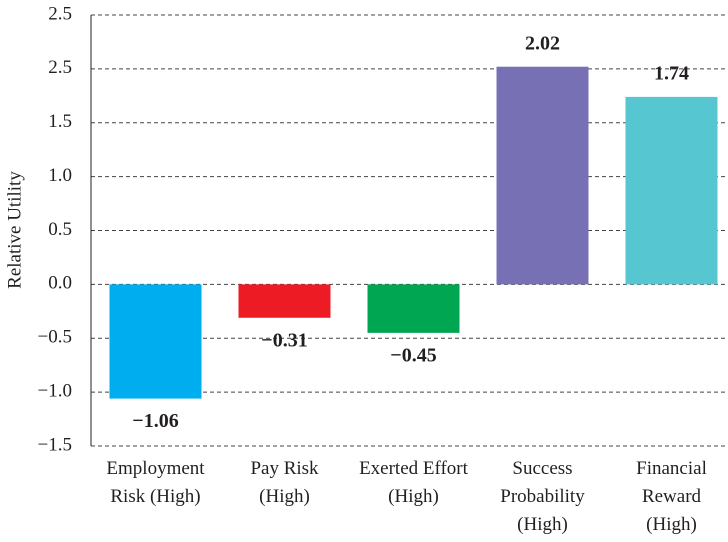 The width and height of the screenshot is (728, 542). I want to click on x-tick-label: Exerted Effort (High), so click(414, 482).